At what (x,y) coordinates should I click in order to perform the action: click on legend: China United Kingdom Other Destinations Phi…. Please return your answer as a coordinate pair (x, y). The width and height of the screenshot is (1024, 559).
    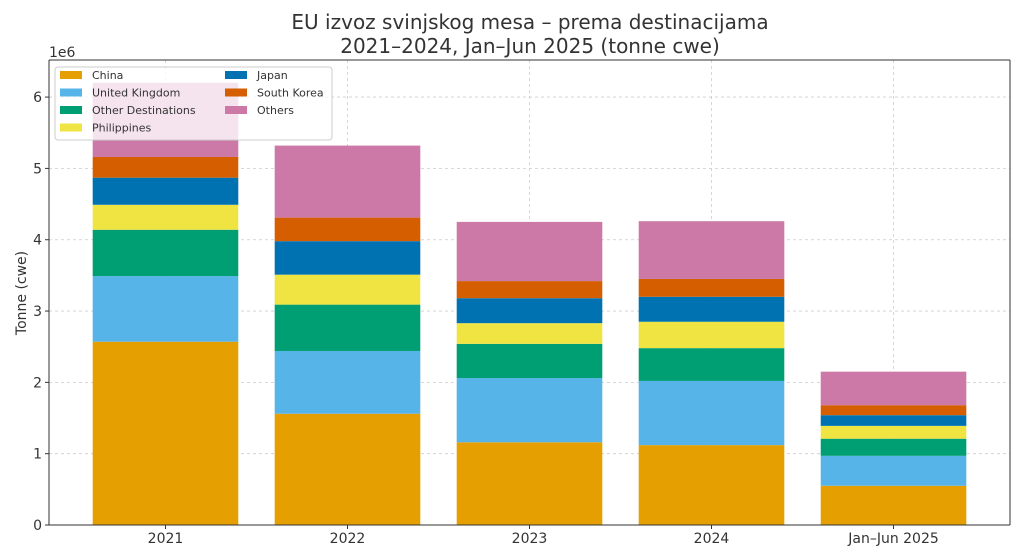
    Looking at the image, I should click on (193, 103).